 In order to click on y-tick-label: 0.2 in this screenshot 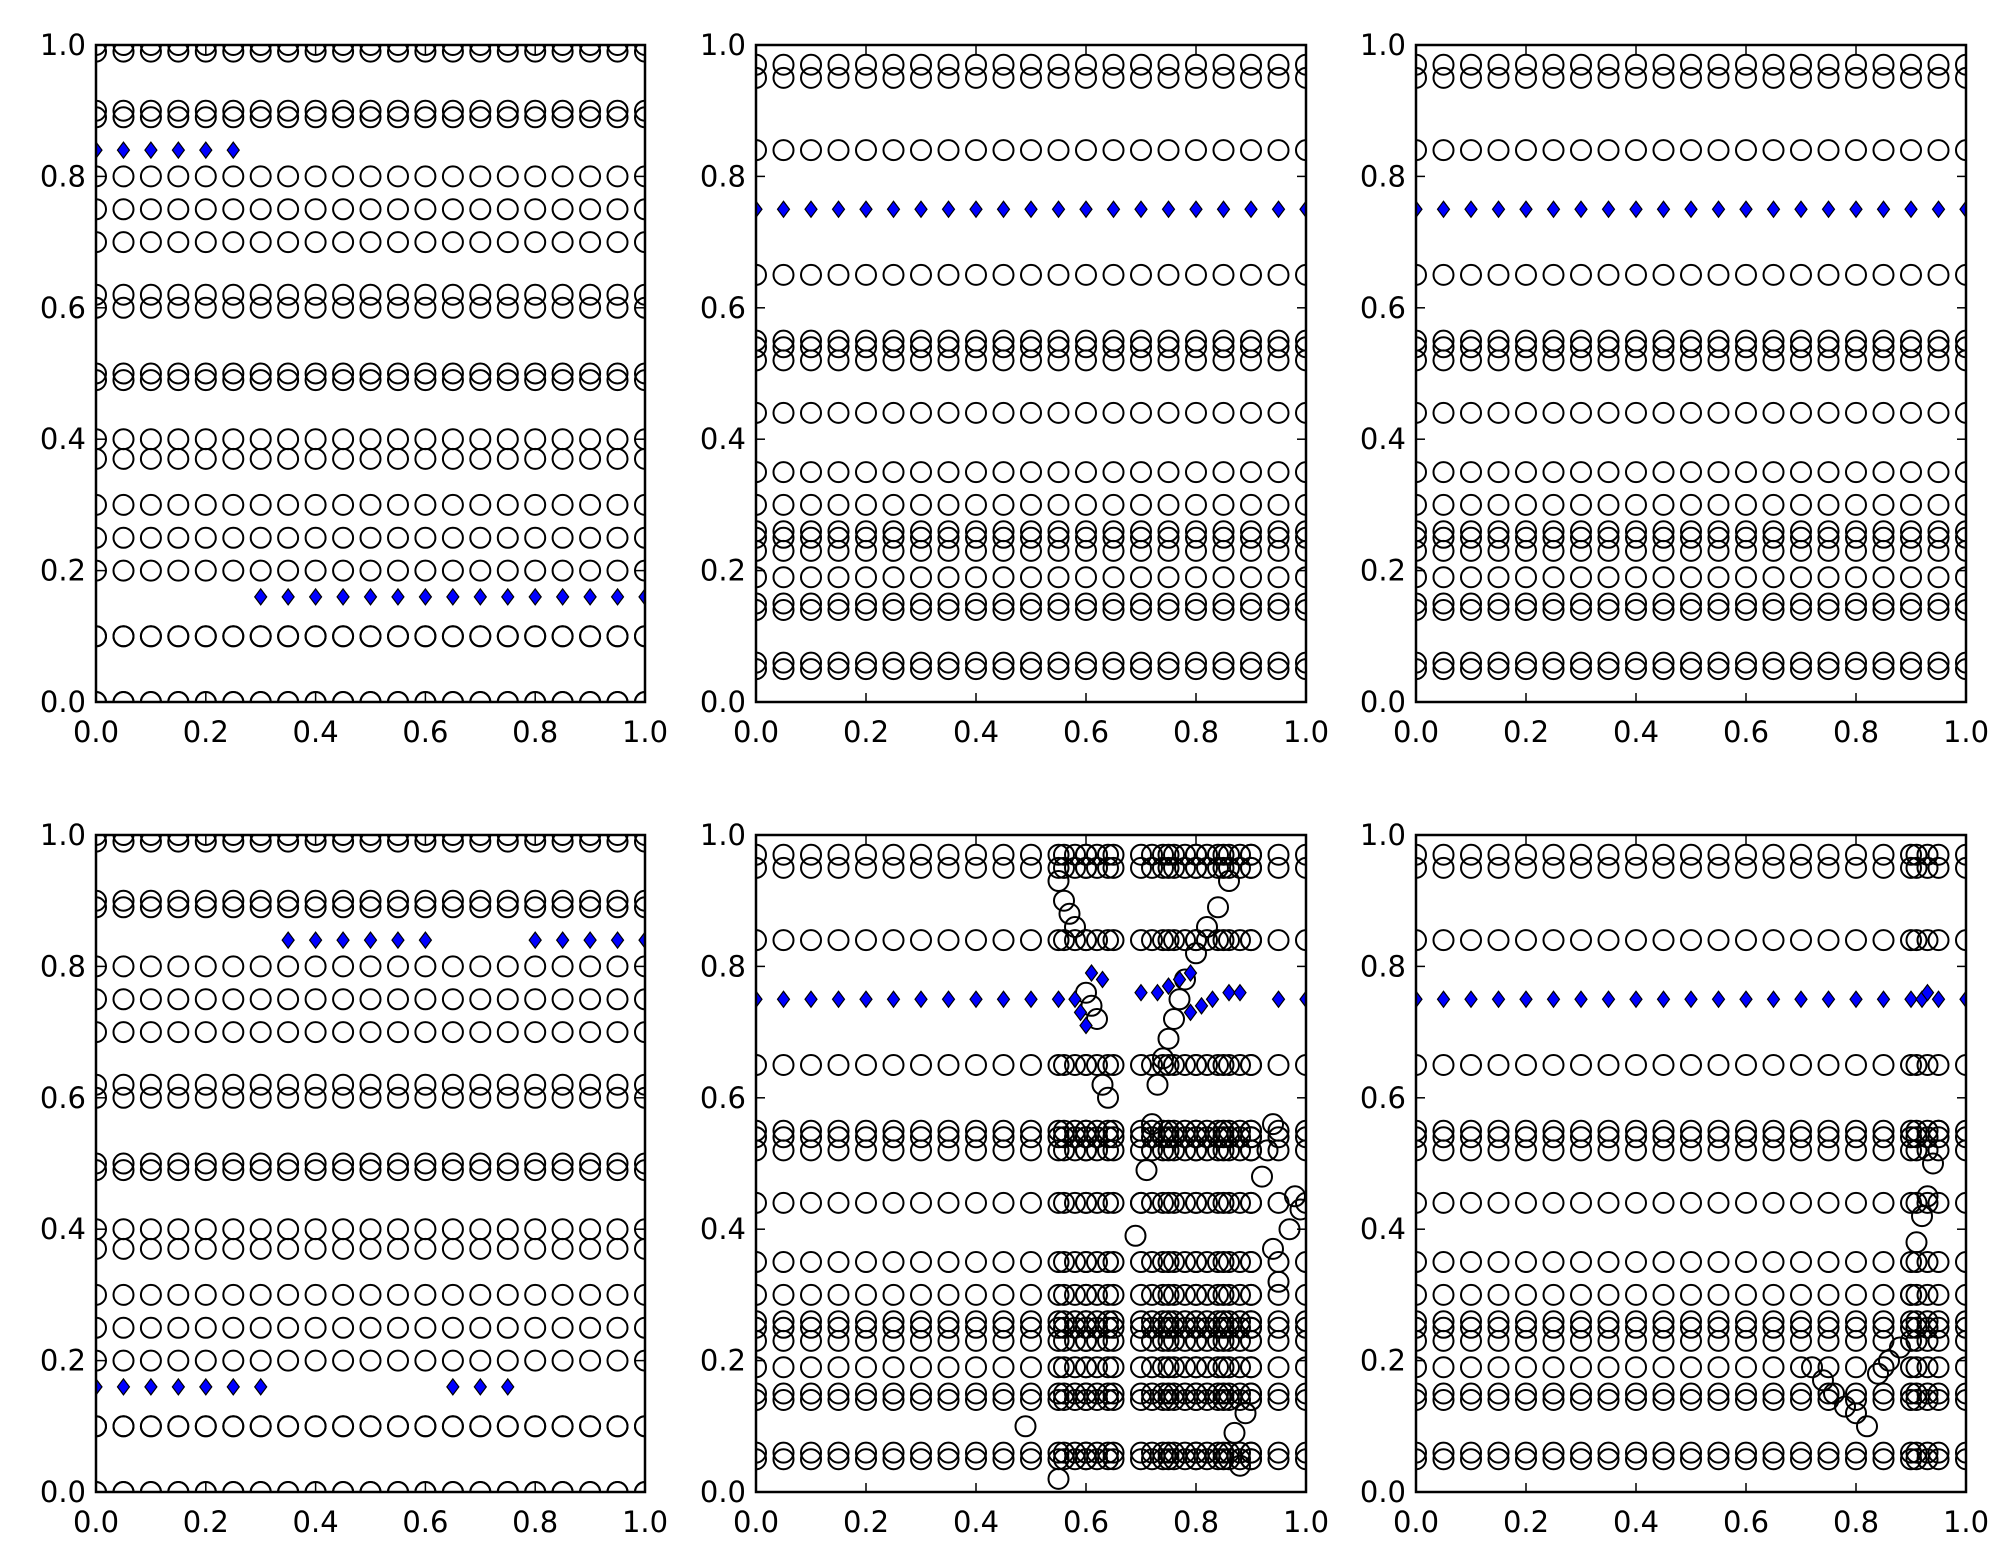, I will do `click(63, 1361)`.